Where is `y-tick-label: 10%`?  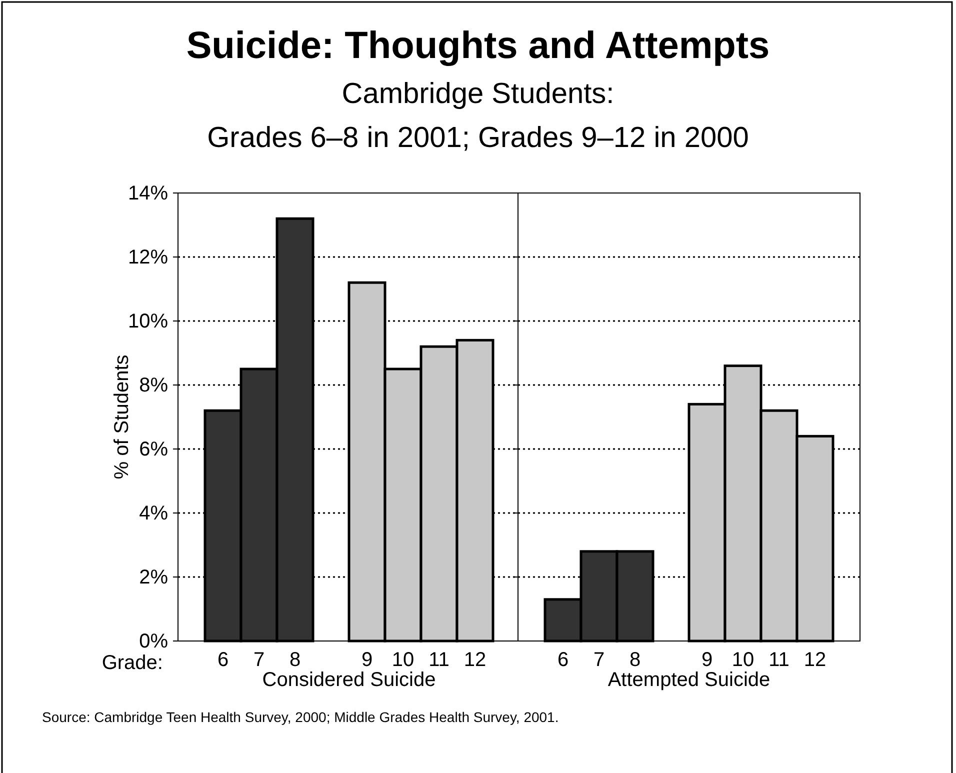 y-tick-label: 10% is located at coordinates (148, 321).